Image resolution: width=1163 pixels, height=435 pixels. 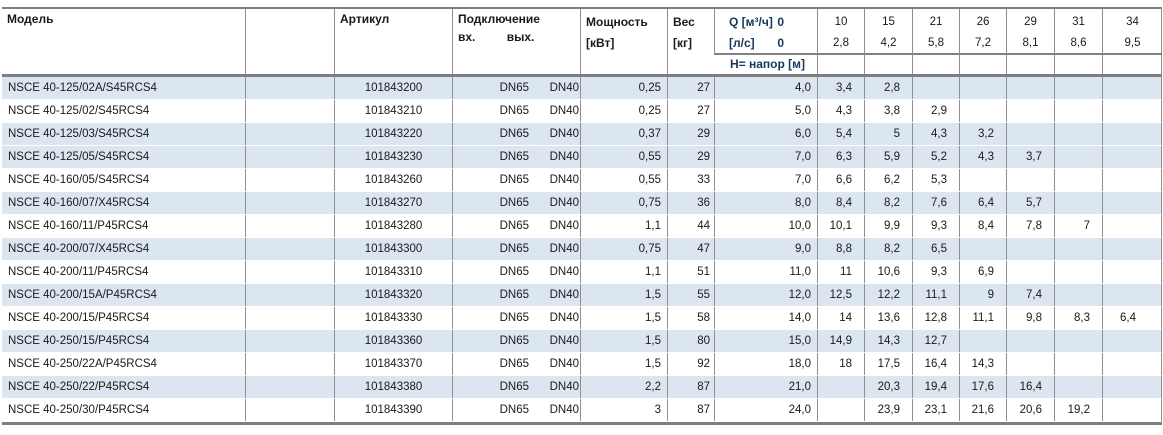 I want to click on outlet-subheader: вых., so click(x=520, y=37).